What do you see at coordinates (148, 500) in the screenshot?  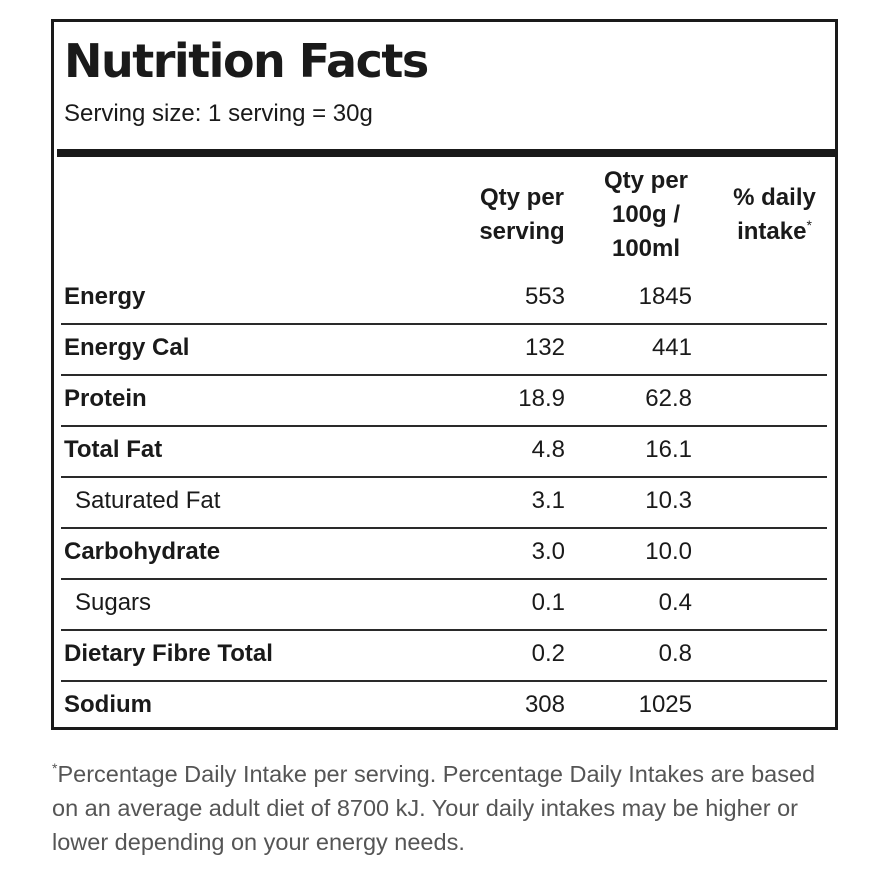 I see `nutrient-name: Saturated Fat` at bounding box center [148, 500].